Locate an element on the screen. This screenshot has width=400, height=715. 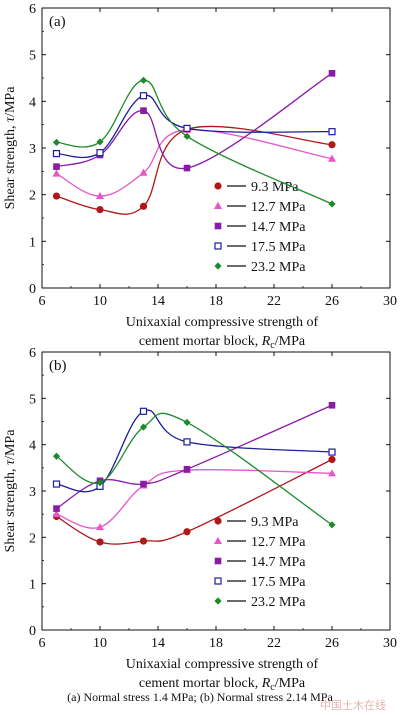
legend-label: 9.3 MPa is located at coordinates (275, 522).